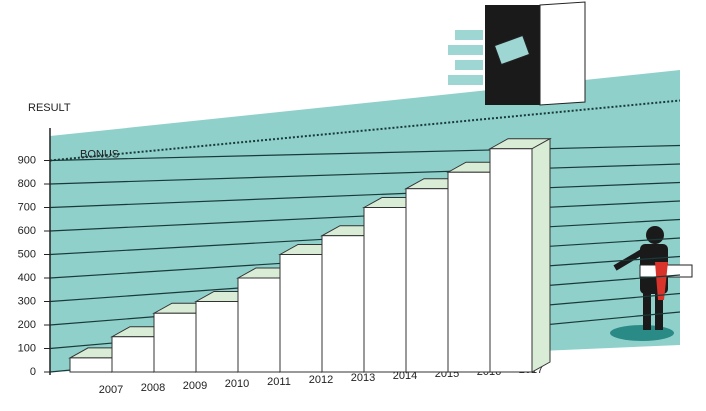 This screenshot has height=411, width=706. Describe the element at coordinates (365, 130) in the screenshot. I see `bonus-line` at that location.